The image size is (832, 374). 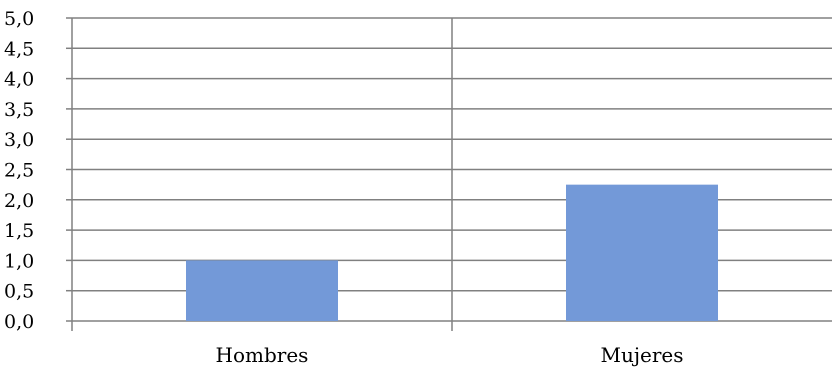 What do you see at coordinates (19, 261) in the screenshot?
I see `y-tick-label: 1,0` at bounding box center [19, 261].